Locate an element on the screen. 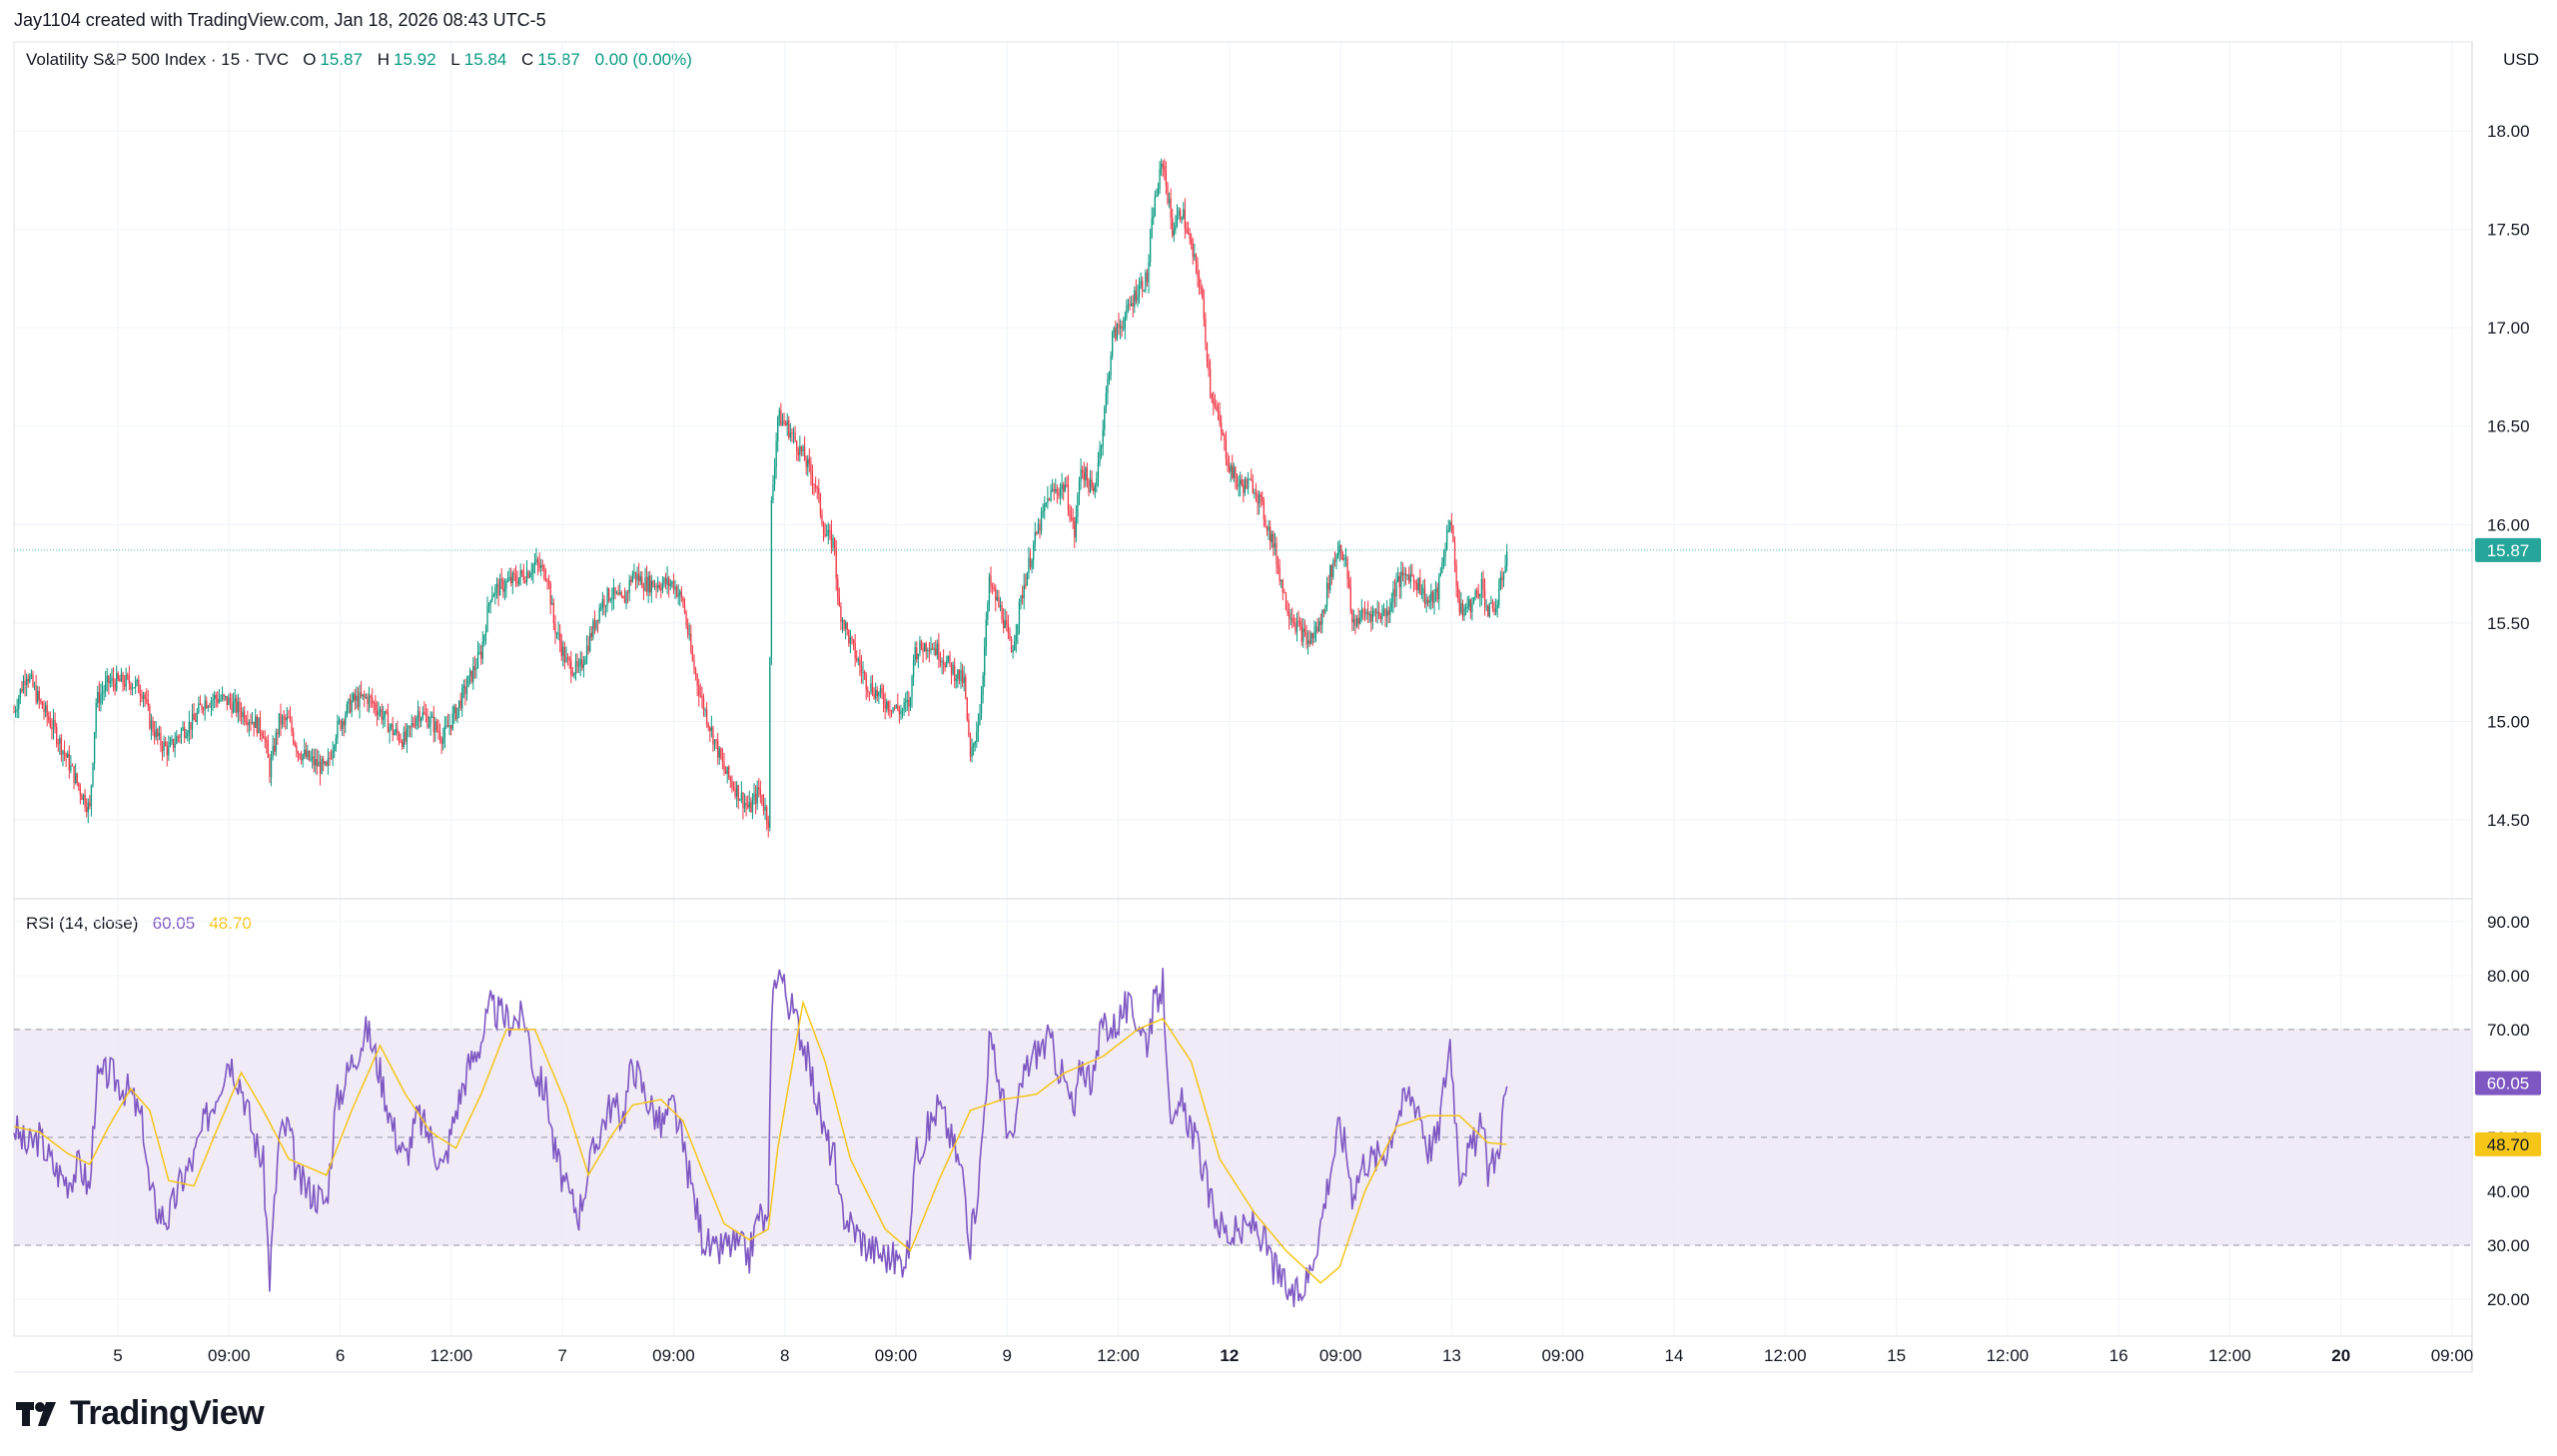 This screenshot has width=2557, height=1456. rsi-legend: RSI (14, close) 60.05 48.70 is located at coordinates (139, 924).